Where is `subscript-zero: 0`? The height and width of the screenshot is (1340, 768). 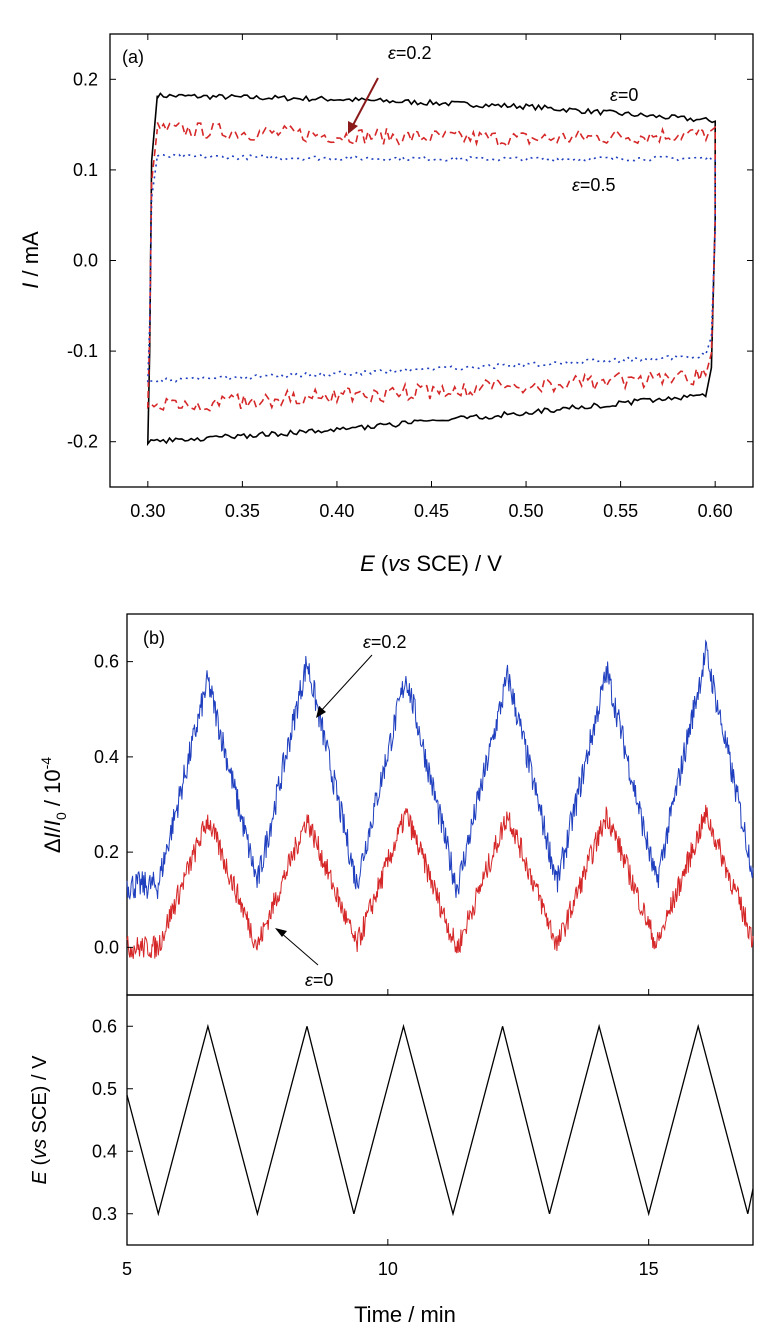
subscript-zero: 0 is located at coordinates (61, 816).